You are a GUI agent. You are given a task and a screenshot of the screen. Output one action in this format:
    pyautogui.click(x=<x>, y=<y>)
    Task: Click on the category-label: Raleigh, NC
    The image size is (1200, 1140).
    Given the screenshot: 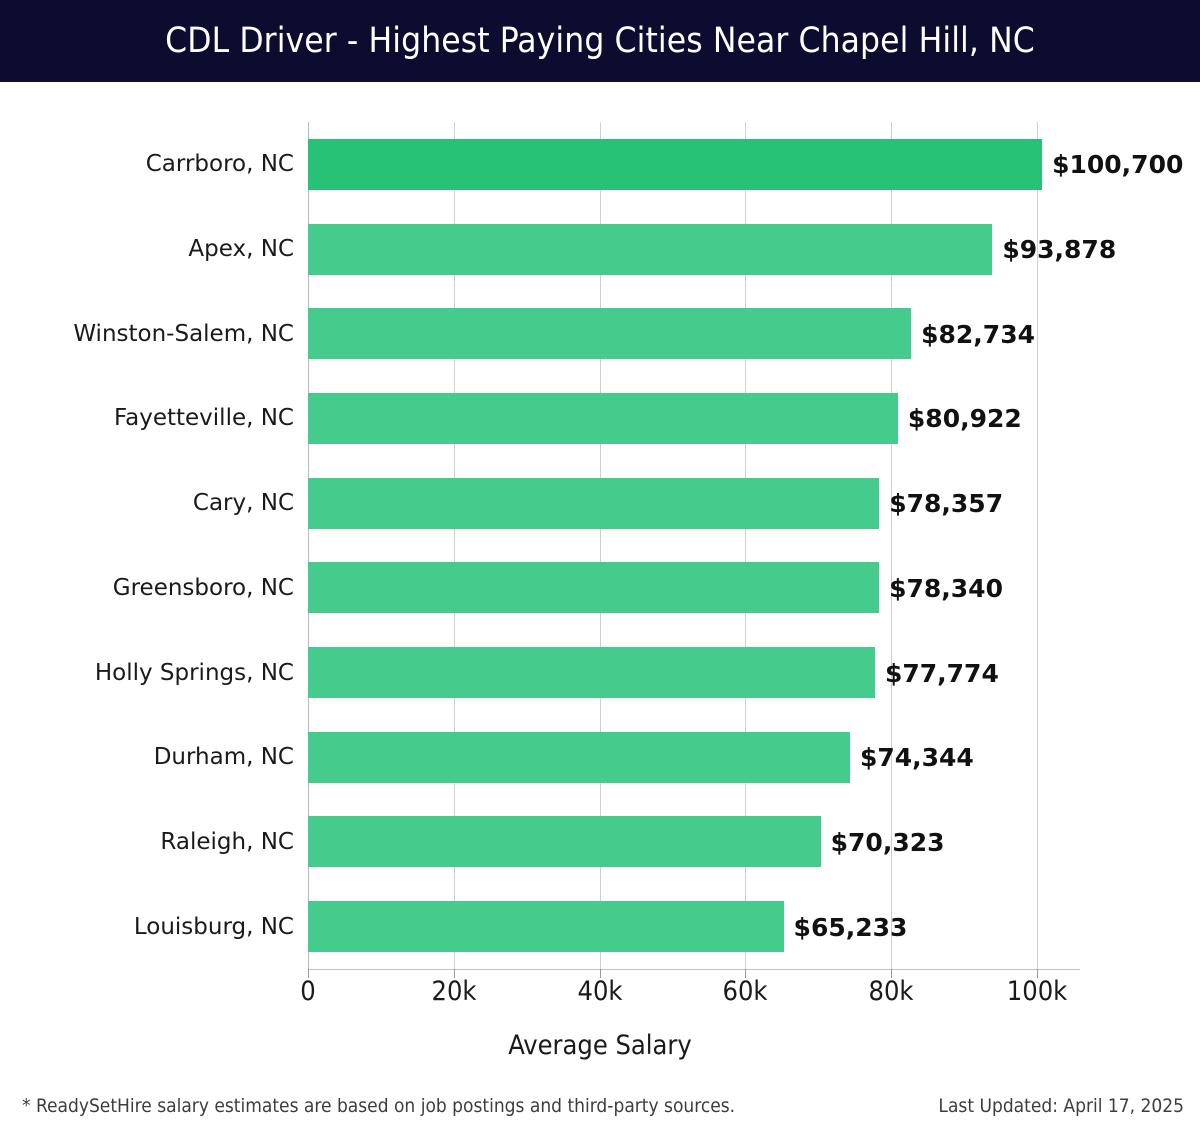 What is the action you would take?
    pyautogui.click(x=227, y=841)
    